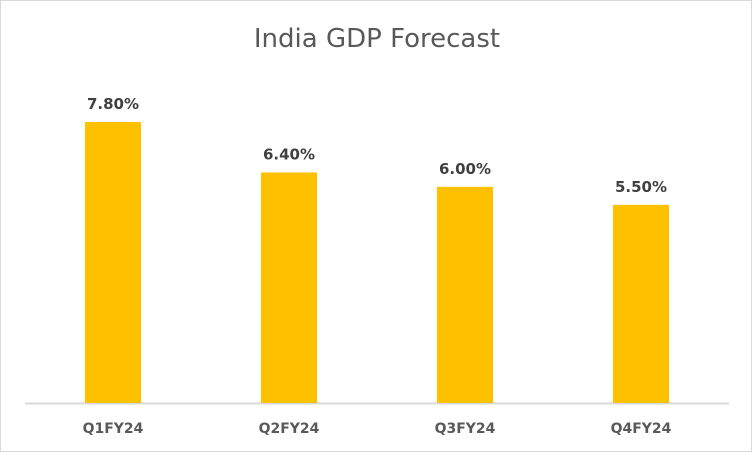 This screenshot has width=752, height=453. I want to click on x-tick-label: Q2FY24, so click(289, 429).